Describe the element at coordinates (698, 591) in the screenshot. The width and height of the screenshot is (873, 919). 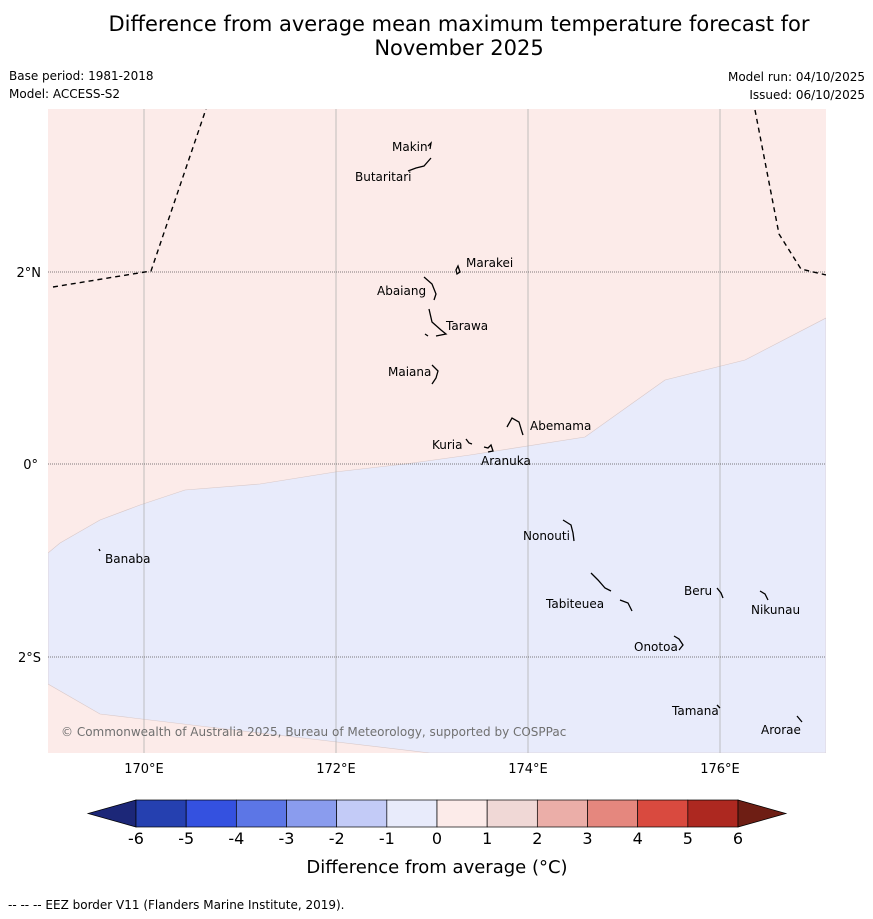
I see `label-beru: Beru` at that location.